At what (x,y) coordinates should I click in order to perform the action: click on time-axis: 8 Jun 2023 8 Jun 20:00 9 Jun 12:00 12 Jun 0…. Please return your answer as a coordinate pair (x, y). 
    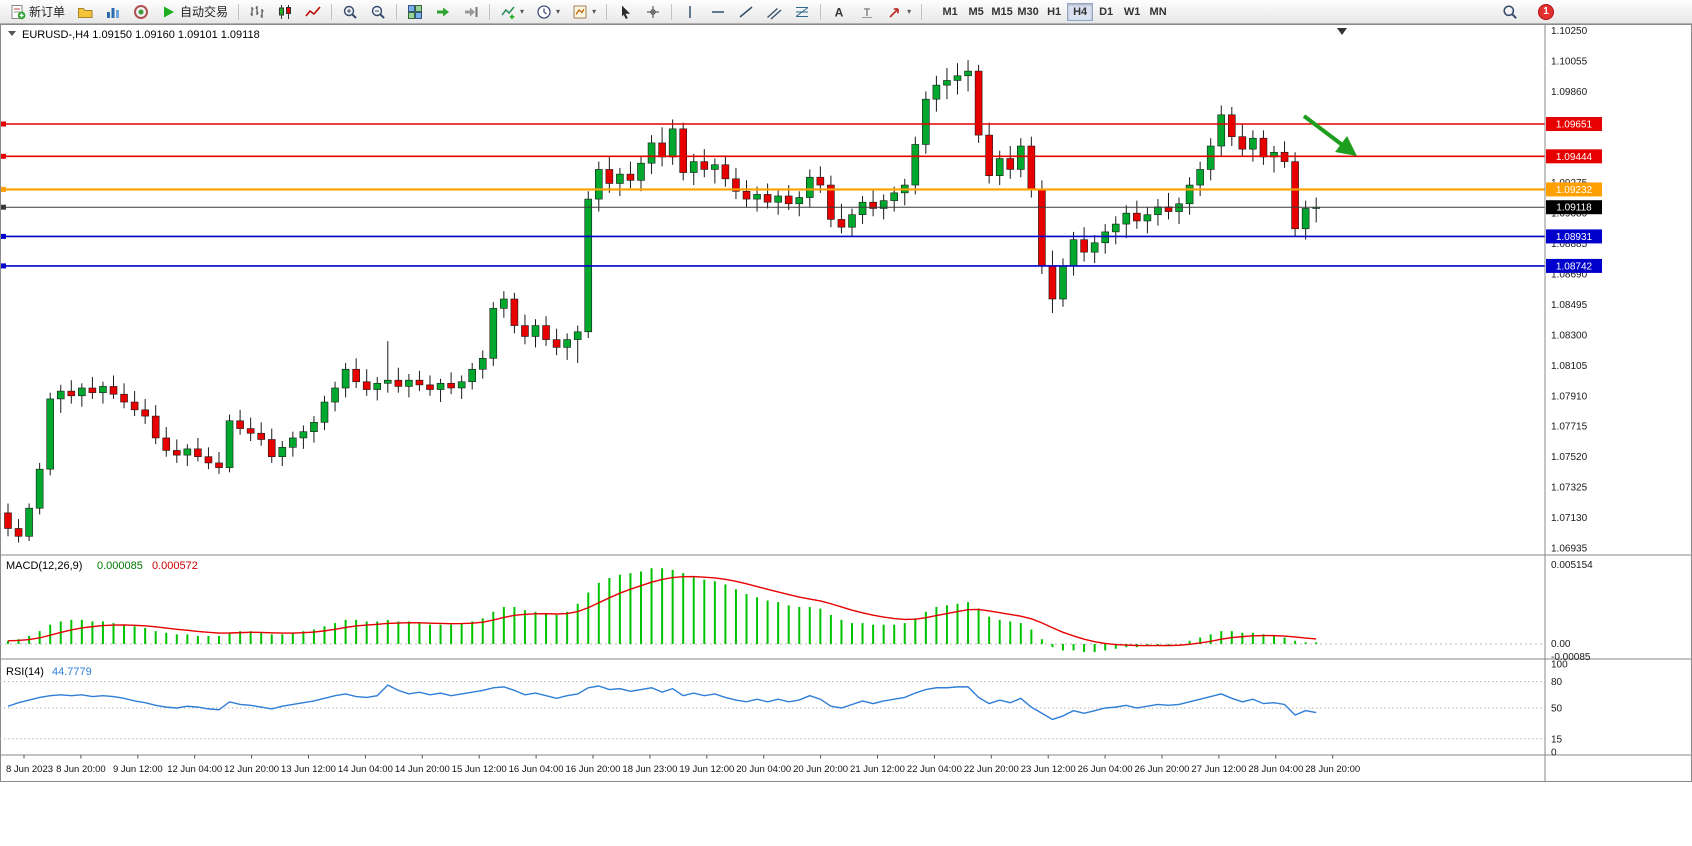
    Looking at the image, I should click on (683, 765).